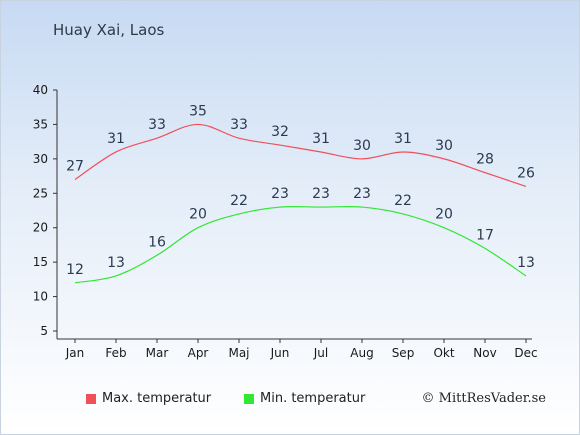  What do you see at coordinates (157, 242) in the screenshot?
I see `data-label-min: 16` at bounding box center [157, 242].